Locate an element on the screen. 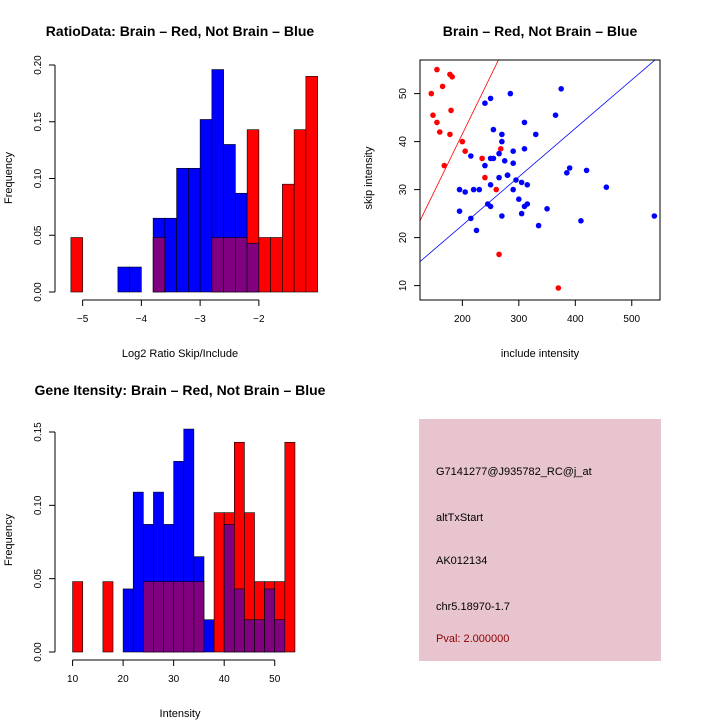  scatter-axes: 200 300 400 500 10 20 30 40 50 is located at coordinates (529, 192).